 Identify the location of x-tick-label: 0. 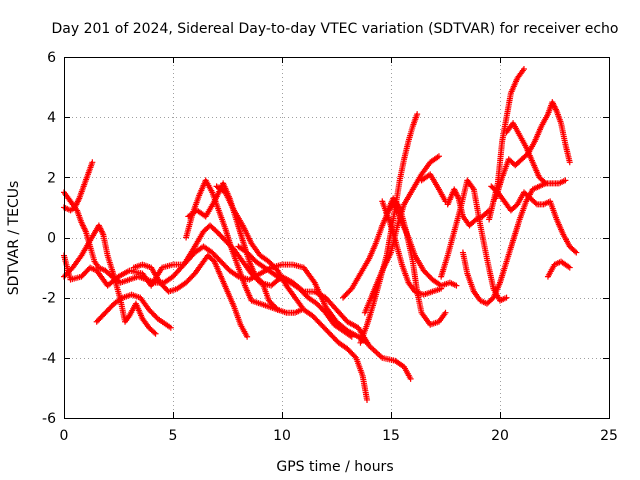
(64, 436).